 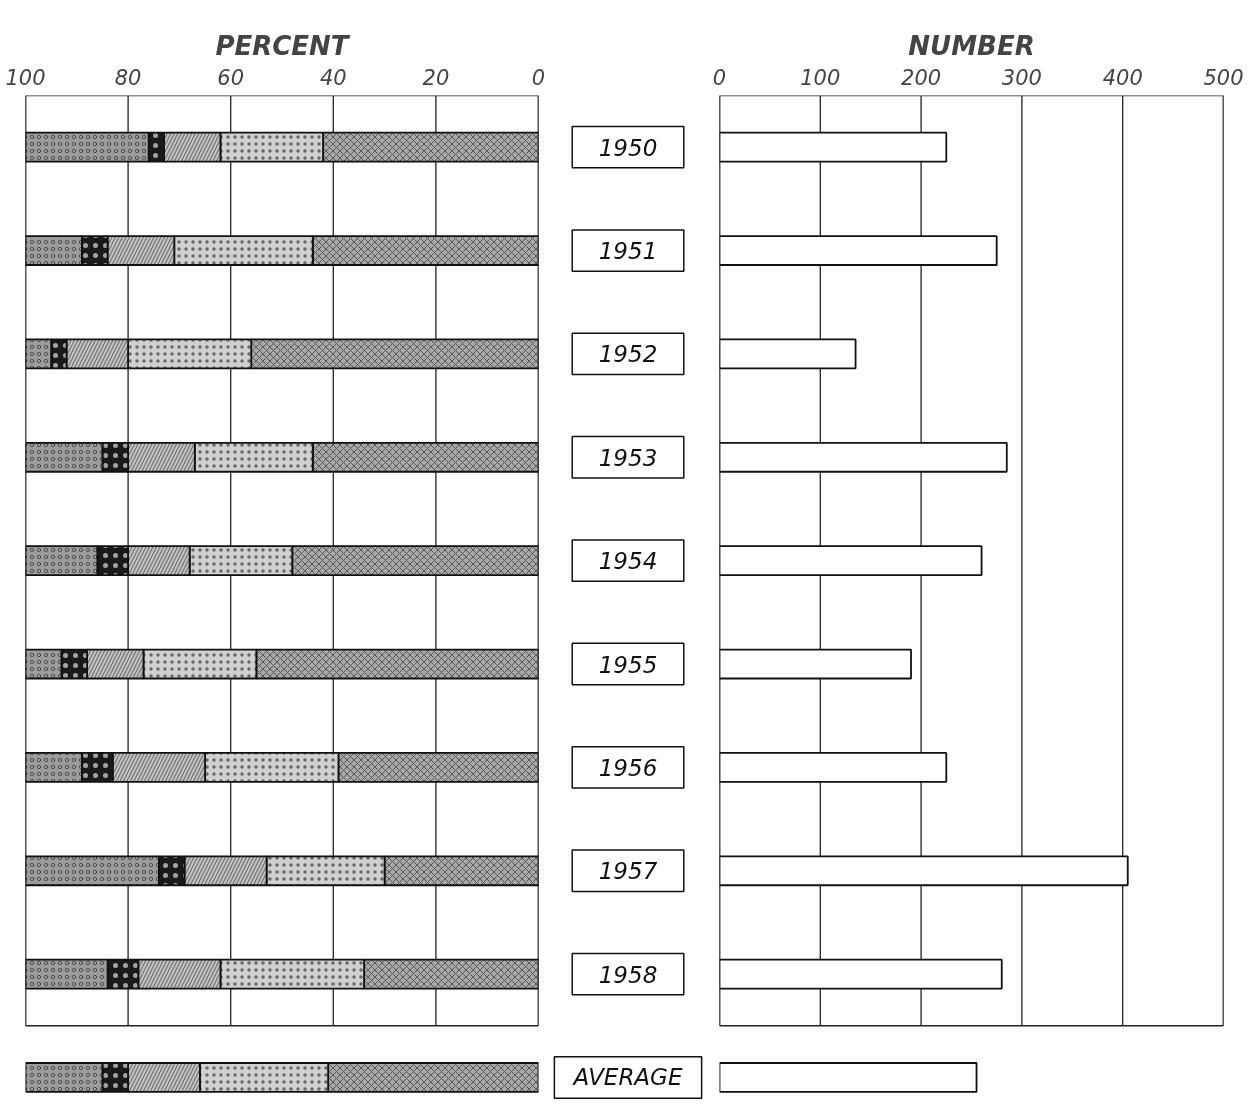 I want to click on y-tick-label: 1953, so click(x=628, y=457).